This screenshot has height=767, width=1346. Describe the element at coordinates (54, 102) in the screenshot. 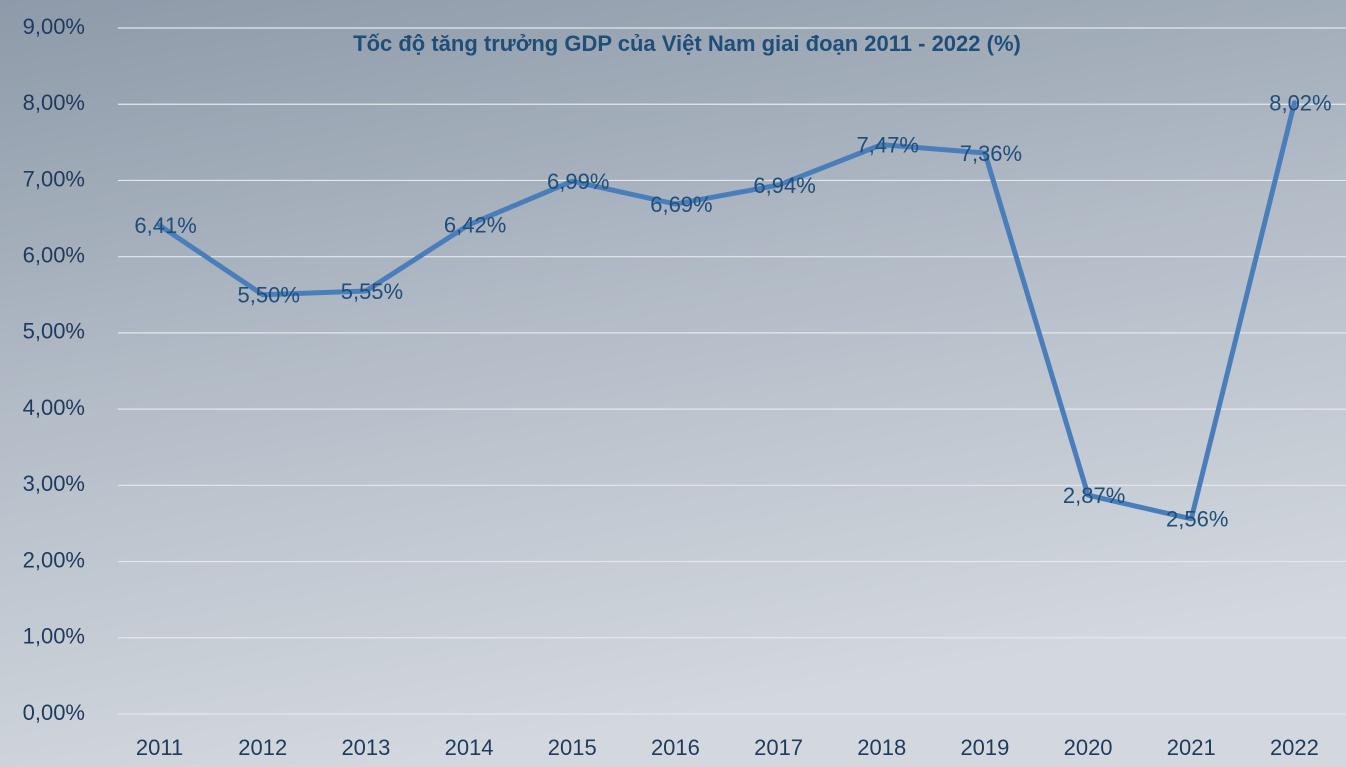

I see `y-tick-label: 8,00%` at that location.